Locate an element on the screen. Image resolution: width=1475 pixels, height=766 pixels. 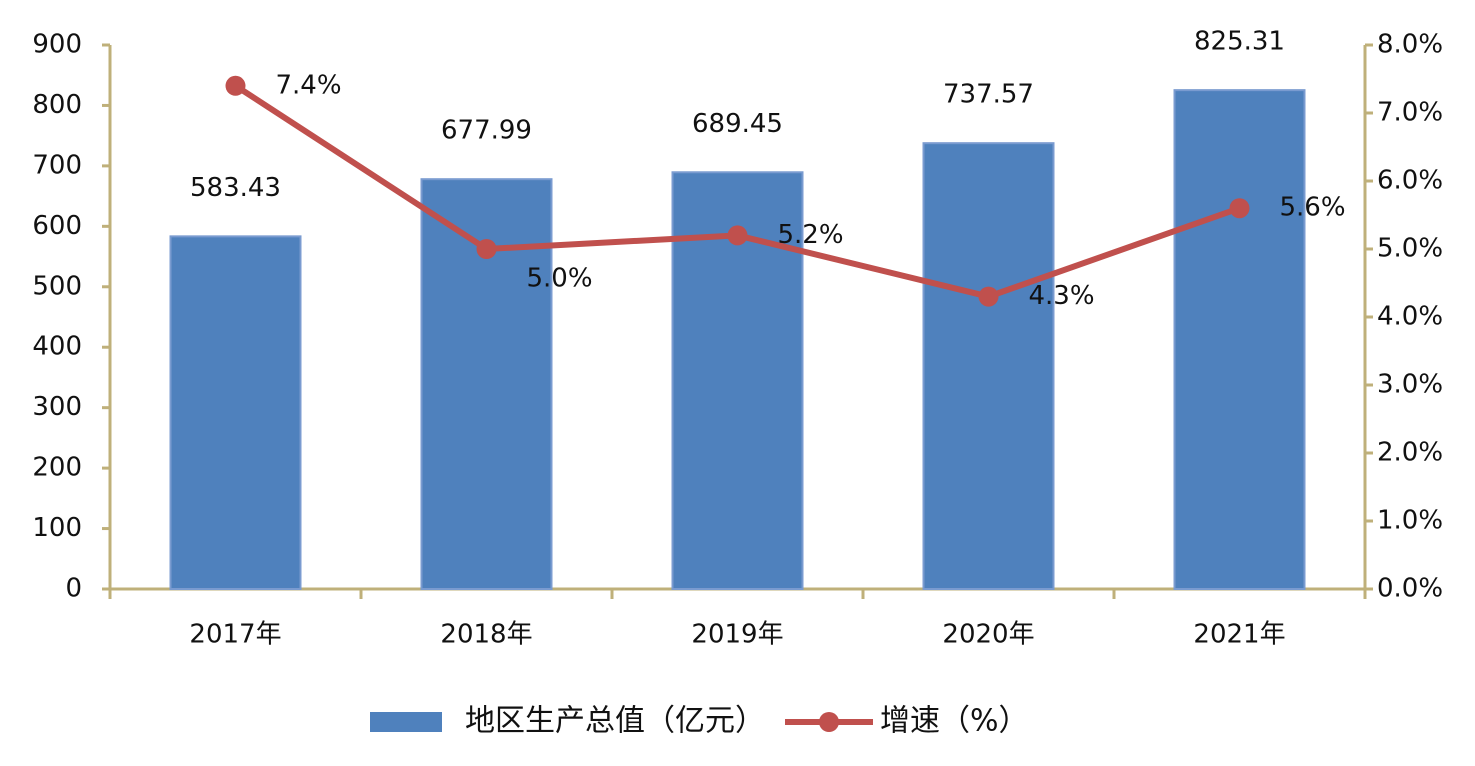
line-value-label: 4.3% is located at coordinates (1062, 296).